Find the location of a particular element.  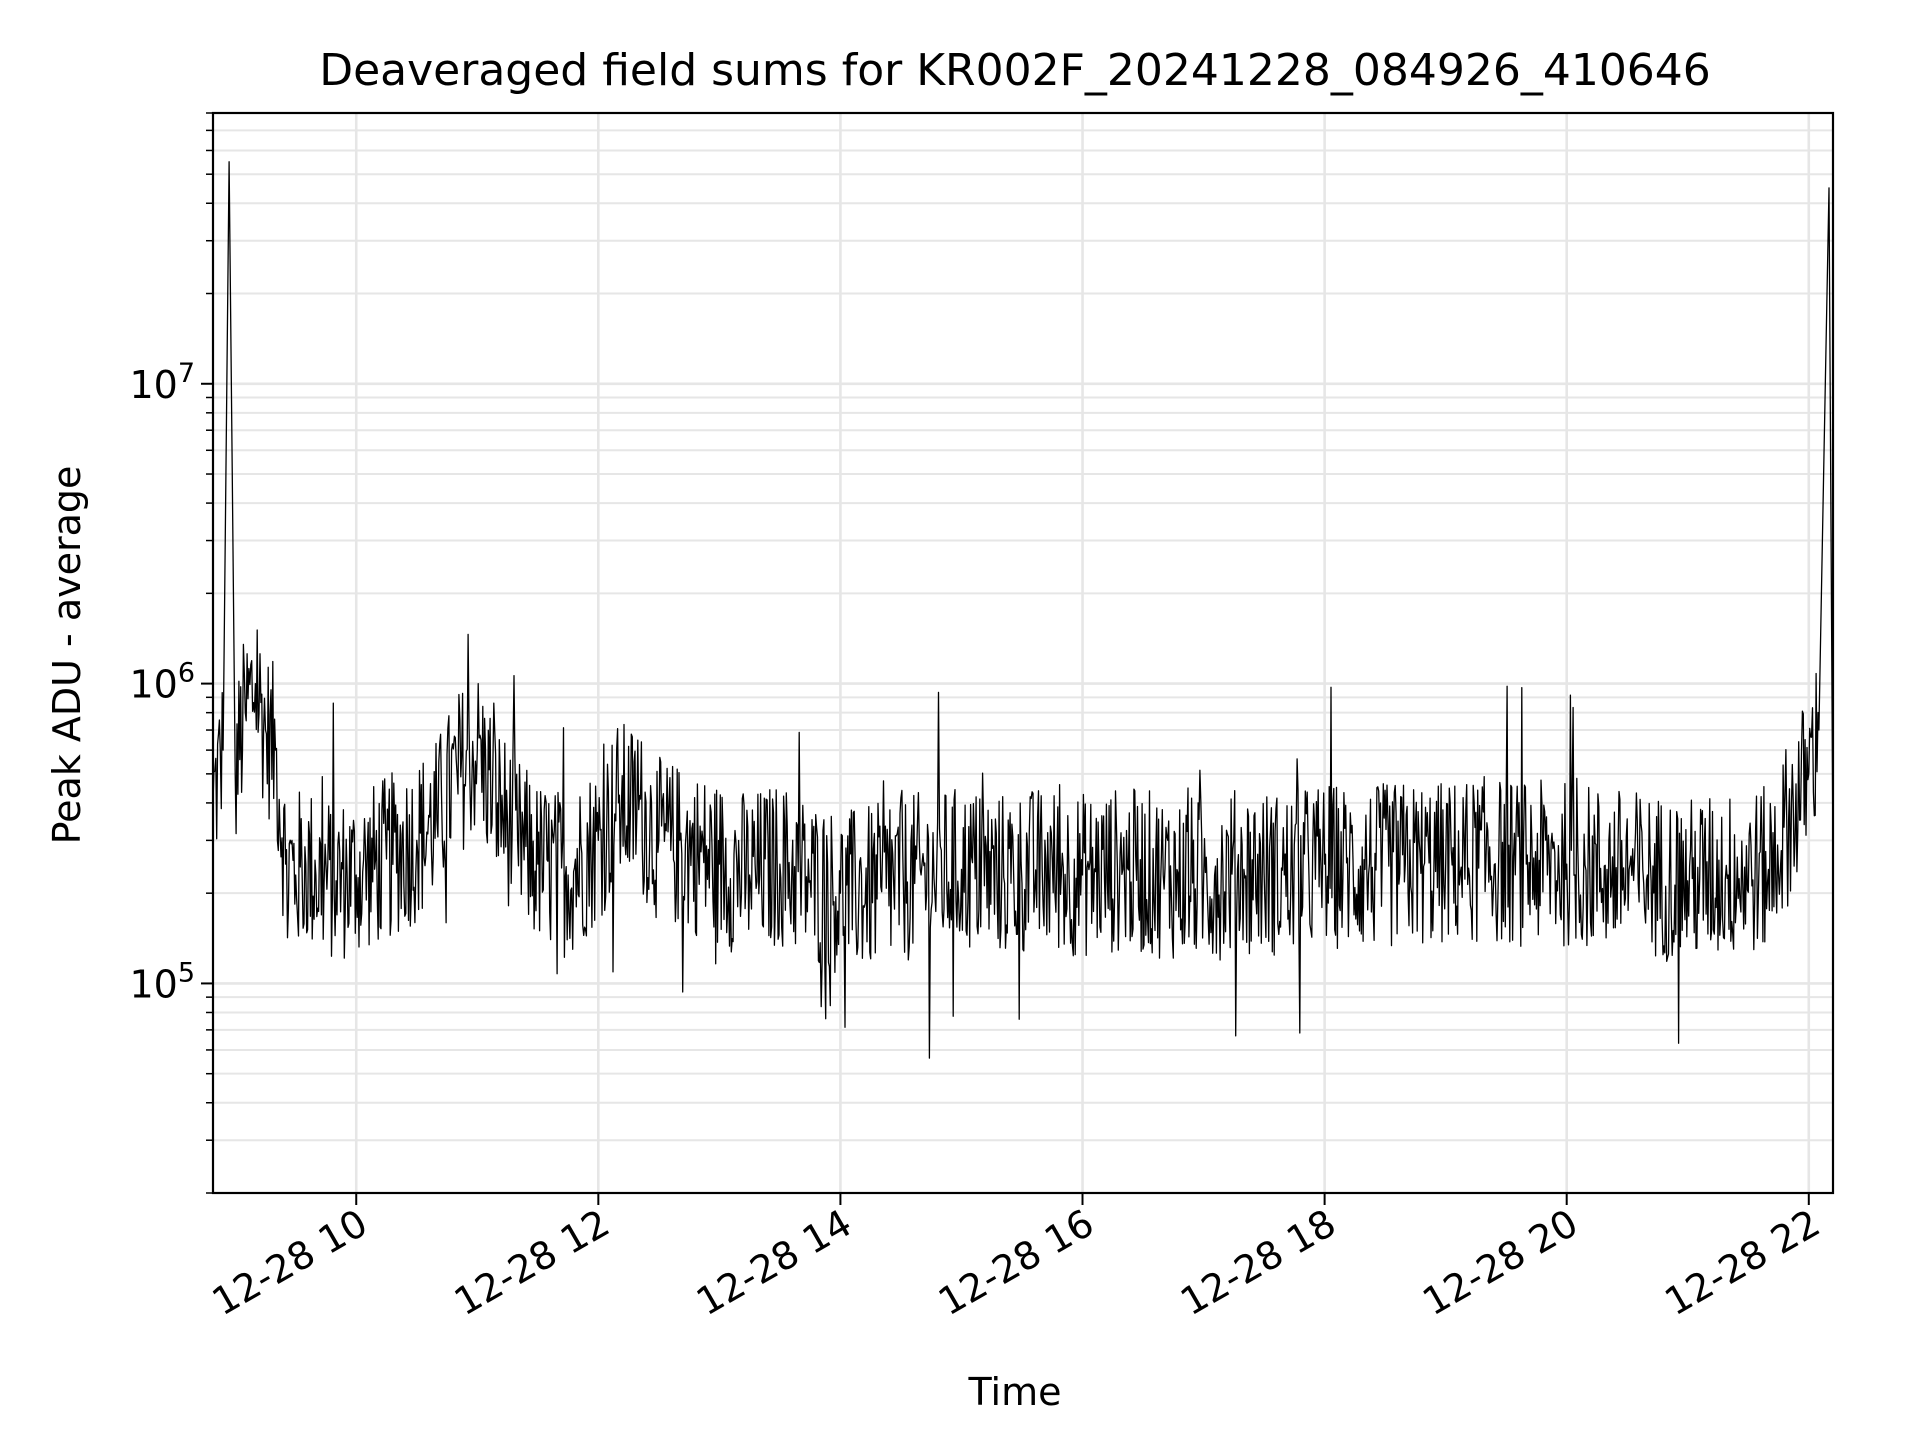

y-tick-exponent: 7 is located at coordinates (186, 373).